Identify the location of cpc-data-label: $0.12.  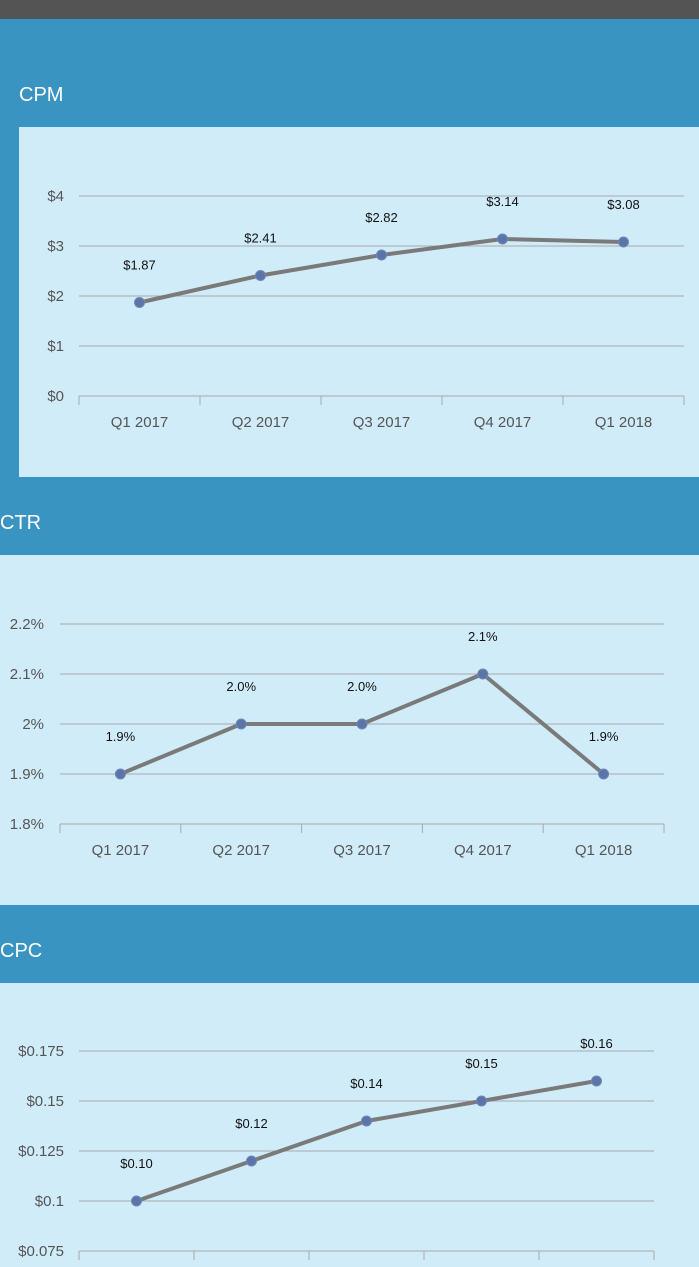
(251, 1123).